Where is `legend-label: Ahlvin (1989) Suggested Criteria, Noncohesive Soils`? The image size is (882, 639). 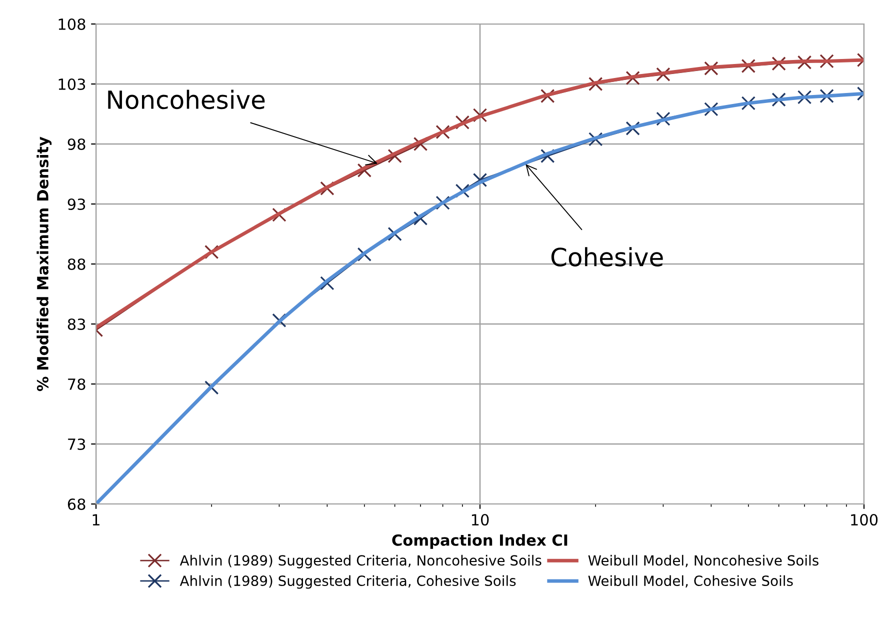
legend-label: Ahlvin (1989) Suggested Criteria, Noncohesive Soils is located at coordinates (361, 561).